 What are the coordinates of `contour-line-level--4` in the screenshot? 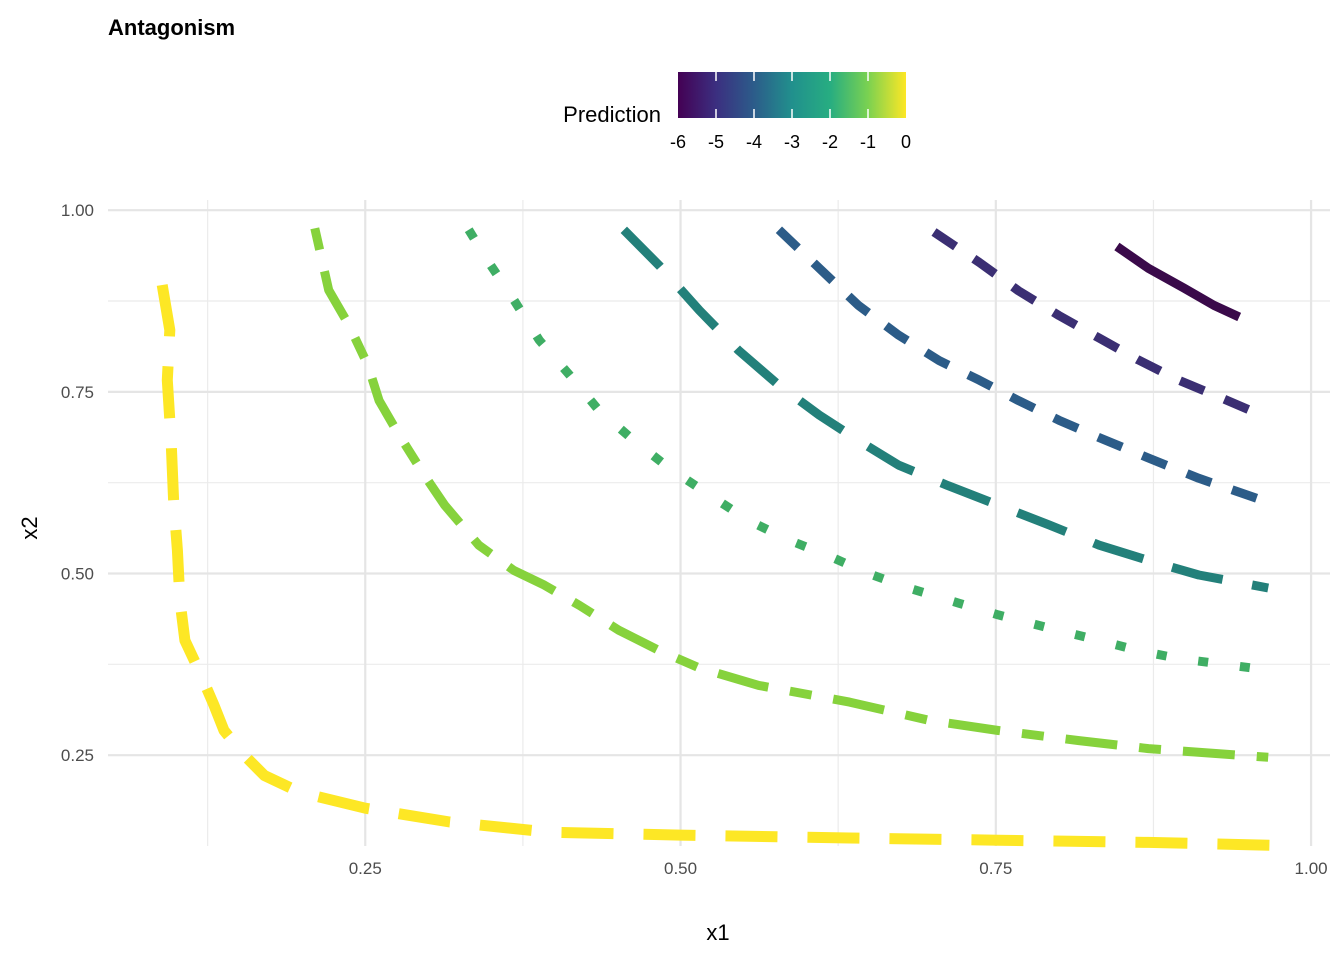 It's located at (1022, 366).